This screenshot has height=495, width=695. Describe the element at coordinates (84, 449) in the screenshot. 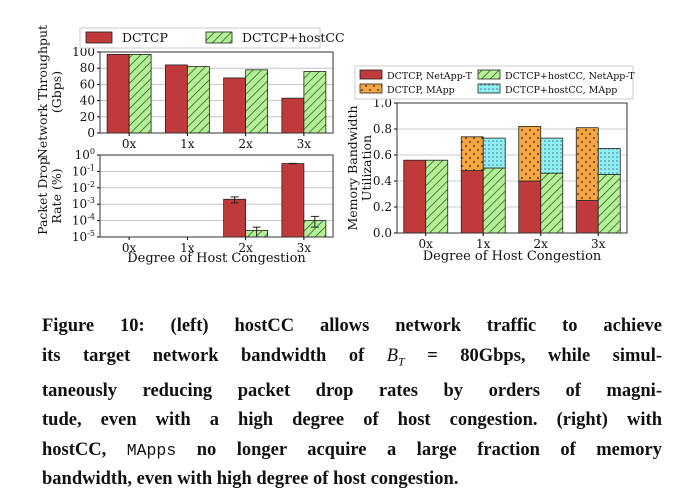

I see `caption-text: hostCC,` at that location.